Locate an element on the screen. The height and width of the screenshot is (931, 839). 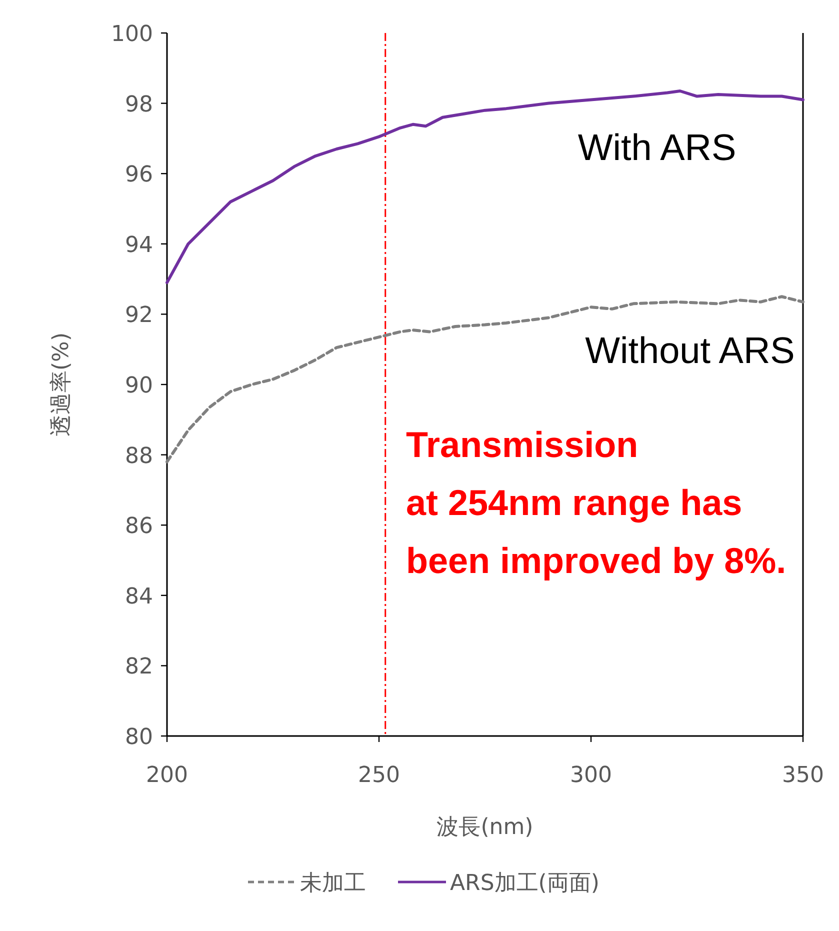
x-tick-label: 350 is located at coordinates (803, 775).